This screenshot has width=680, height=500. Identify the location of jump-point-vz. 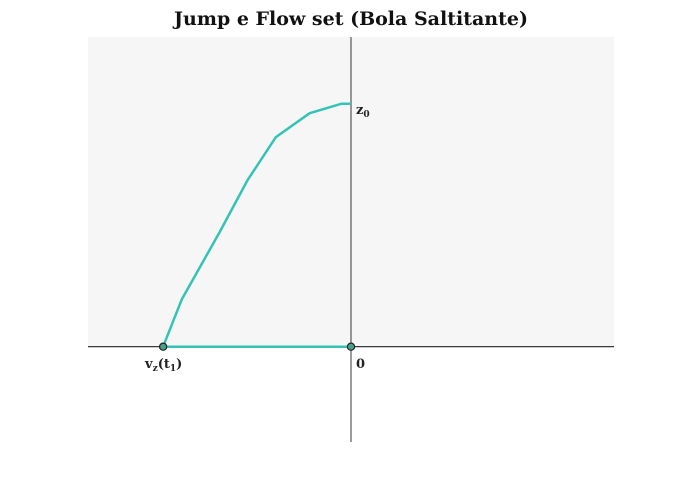
(163, 346).